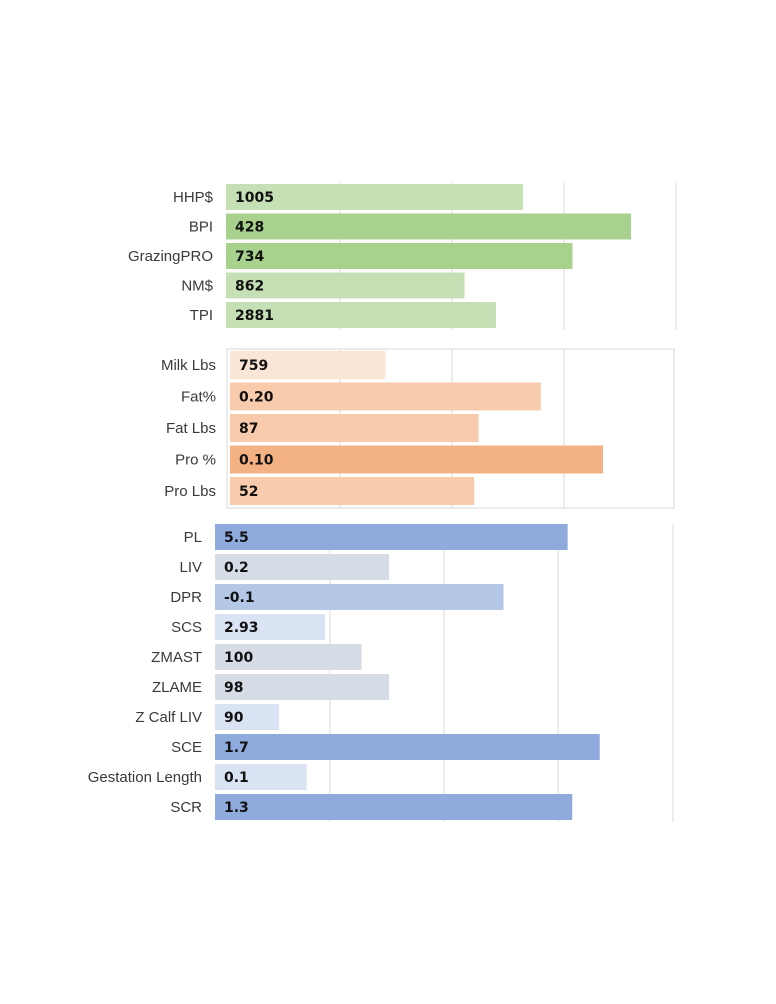 This screenshot has height=1004, width=776. Describe the element at coordinates (248, 492) in the screenshot. I see `panel-2-value-label-5: 52` at that location.